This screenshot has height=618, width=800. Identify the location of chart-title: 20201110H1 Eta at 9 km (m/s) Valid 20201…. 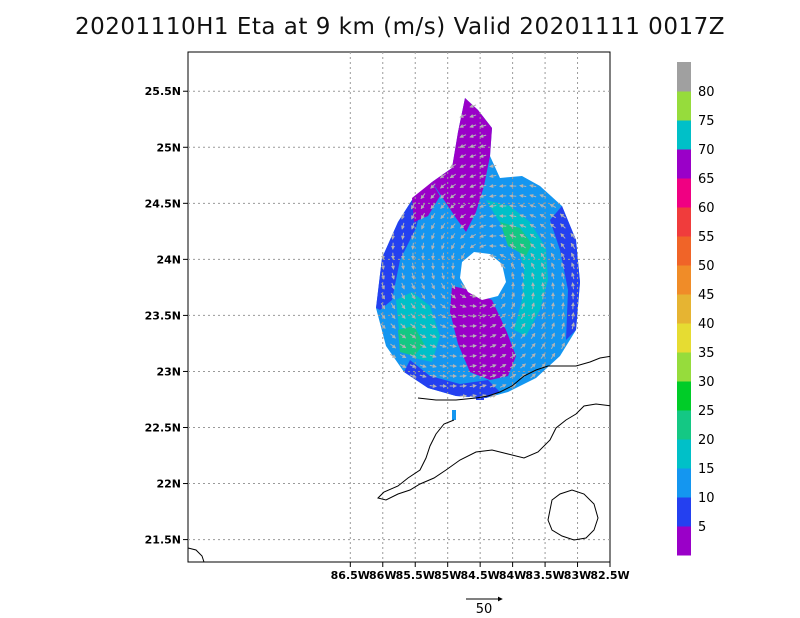
(400, 27).